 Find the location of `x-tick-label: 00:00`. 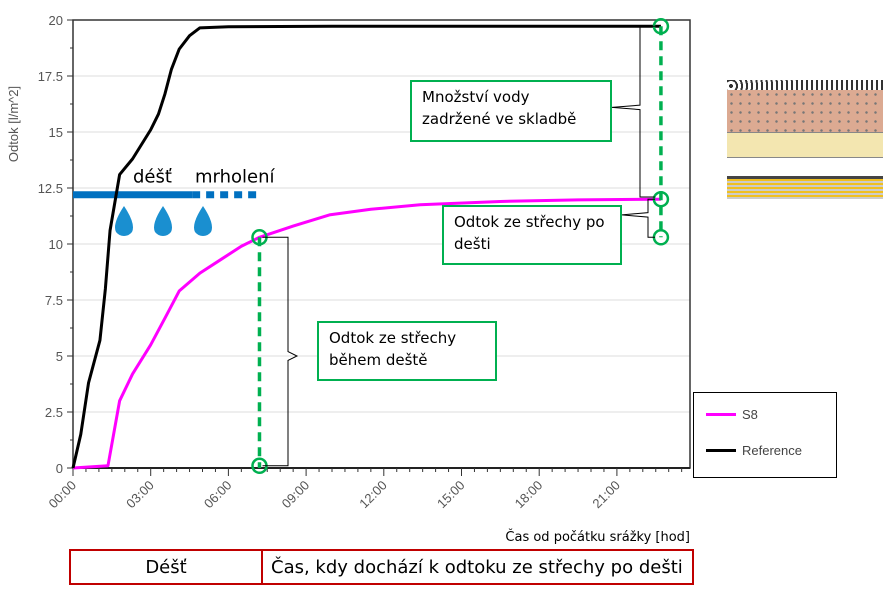

x-tick-label: 00:00 is located at coordinates (63, 495).